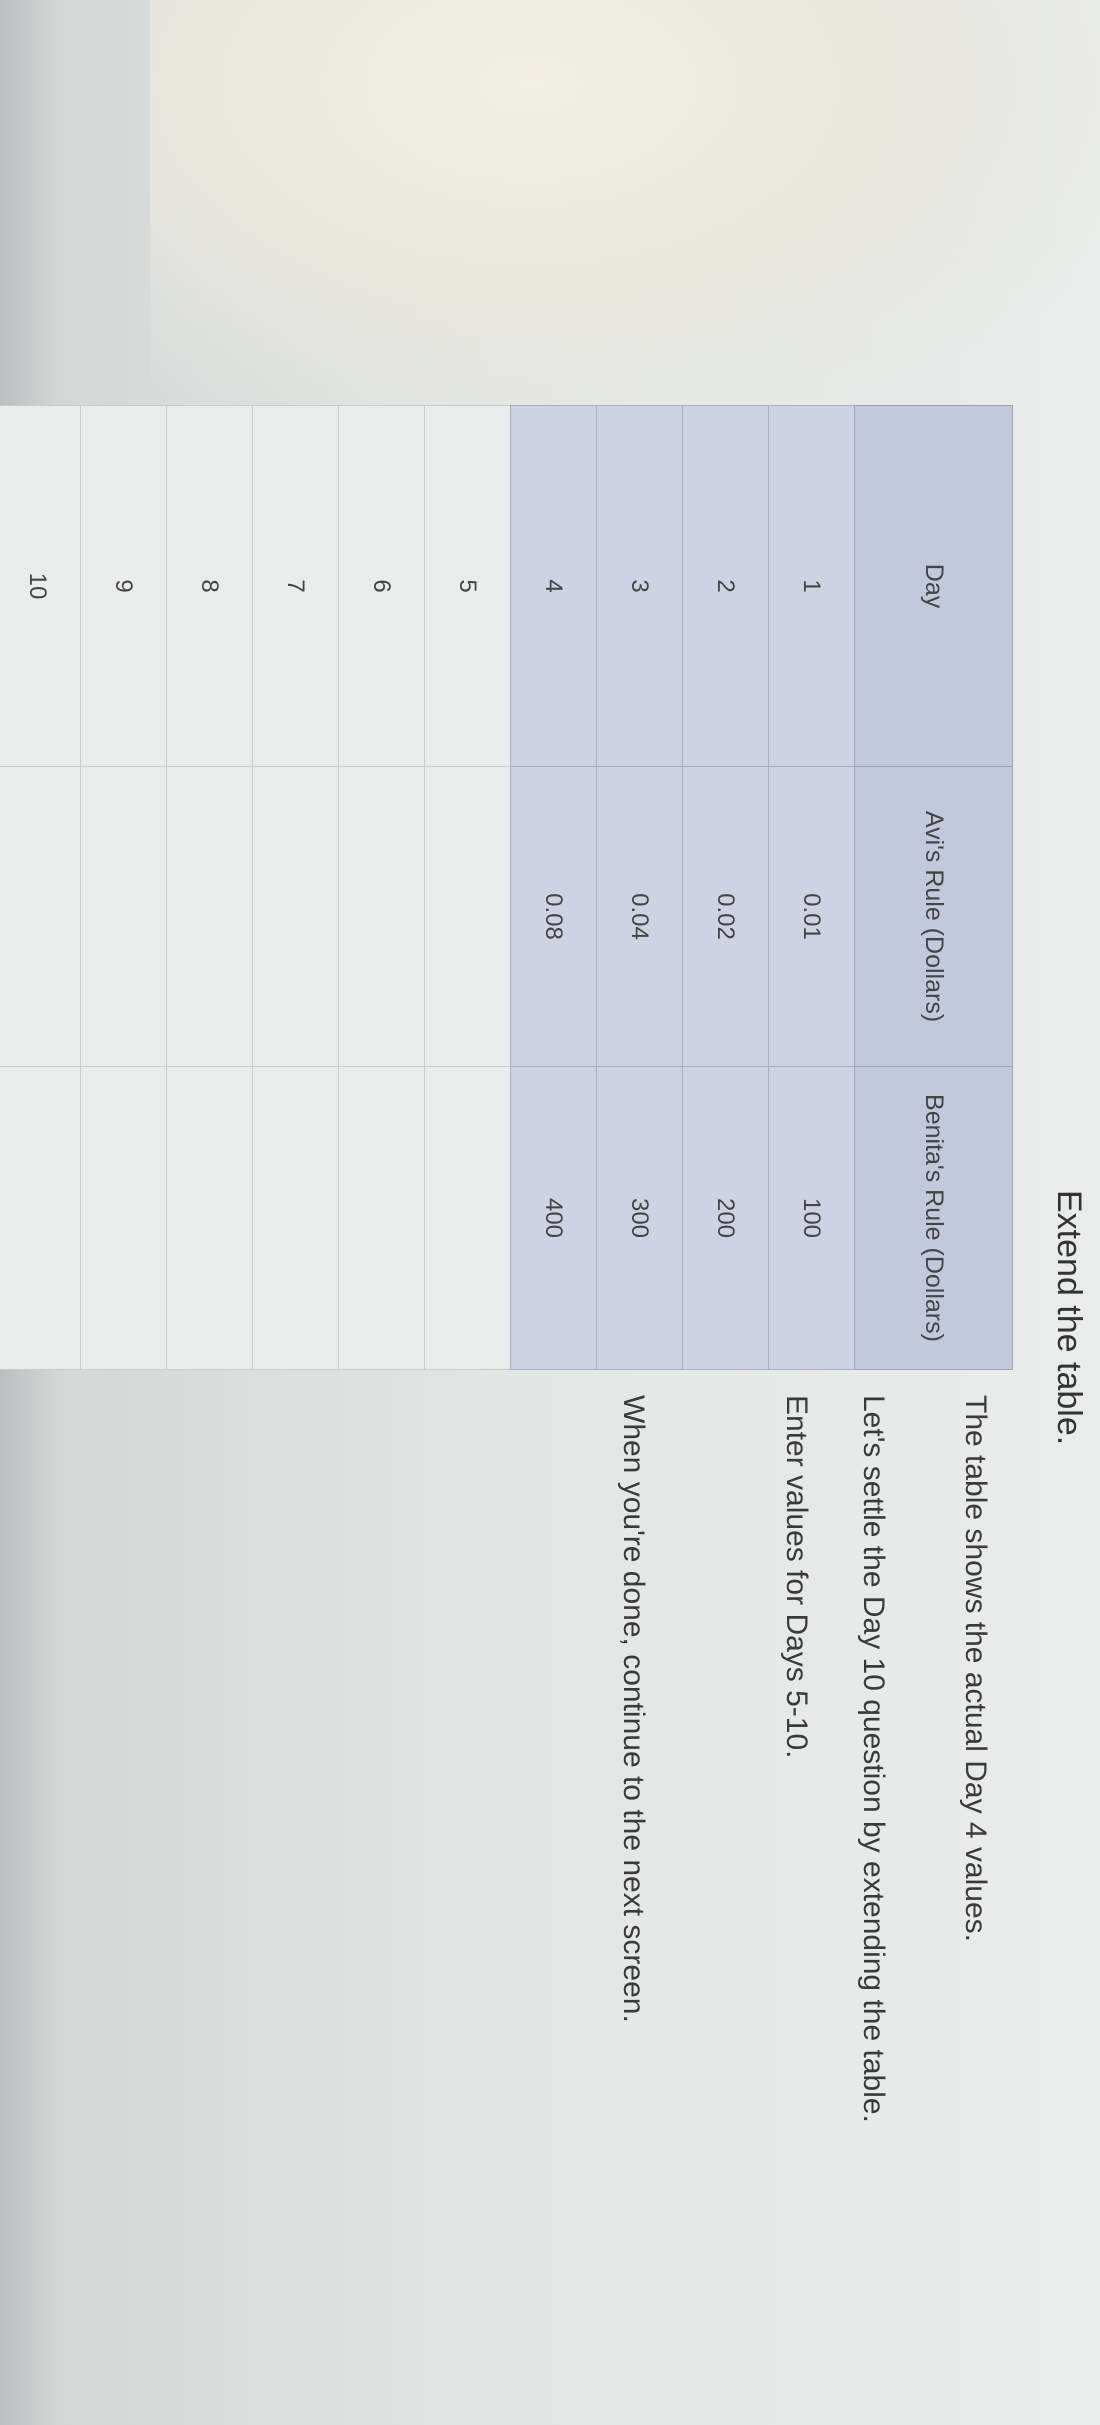 This screenshot has height=2425, width=1100. What do you see at coordinates (725, 1218) in the screenshot?
I see `benita-value-cell: 200` at bounding box center [725, 1218].